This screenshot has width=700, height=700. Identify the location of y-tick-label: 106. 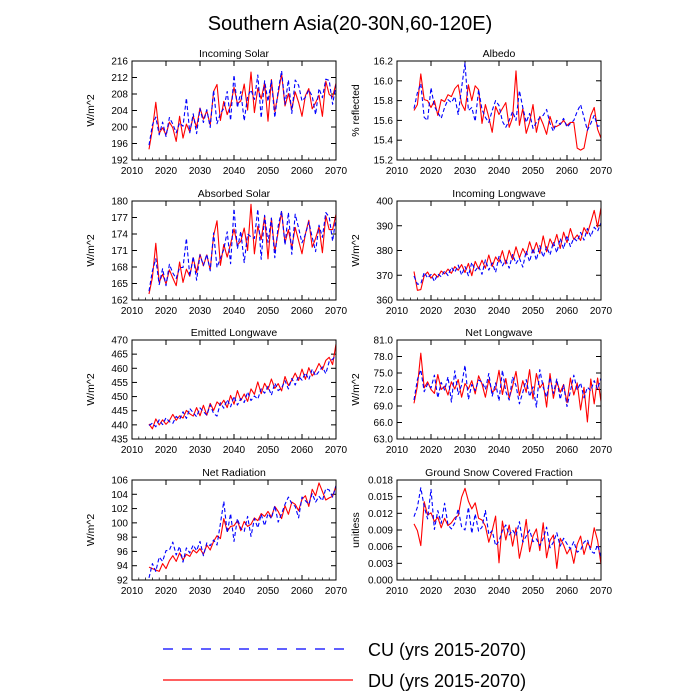
(119, 481).